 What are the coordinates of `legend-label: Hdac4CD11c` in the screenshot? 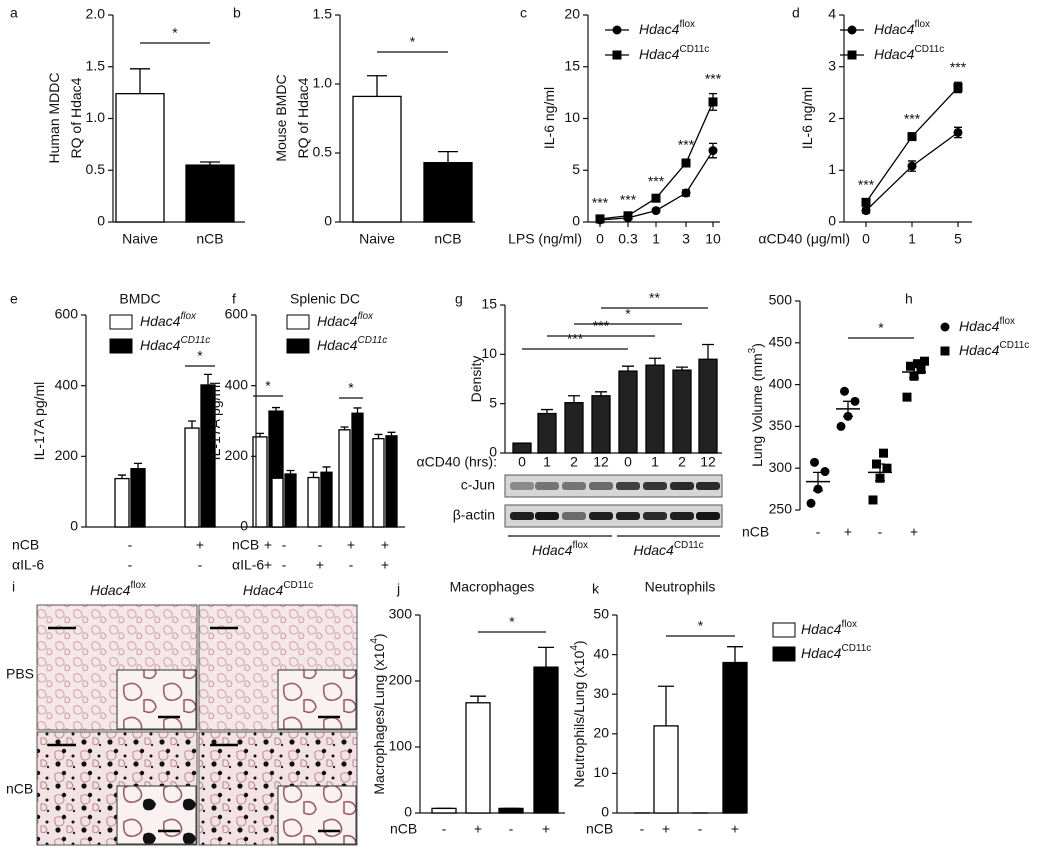 It's located at (836, 652).